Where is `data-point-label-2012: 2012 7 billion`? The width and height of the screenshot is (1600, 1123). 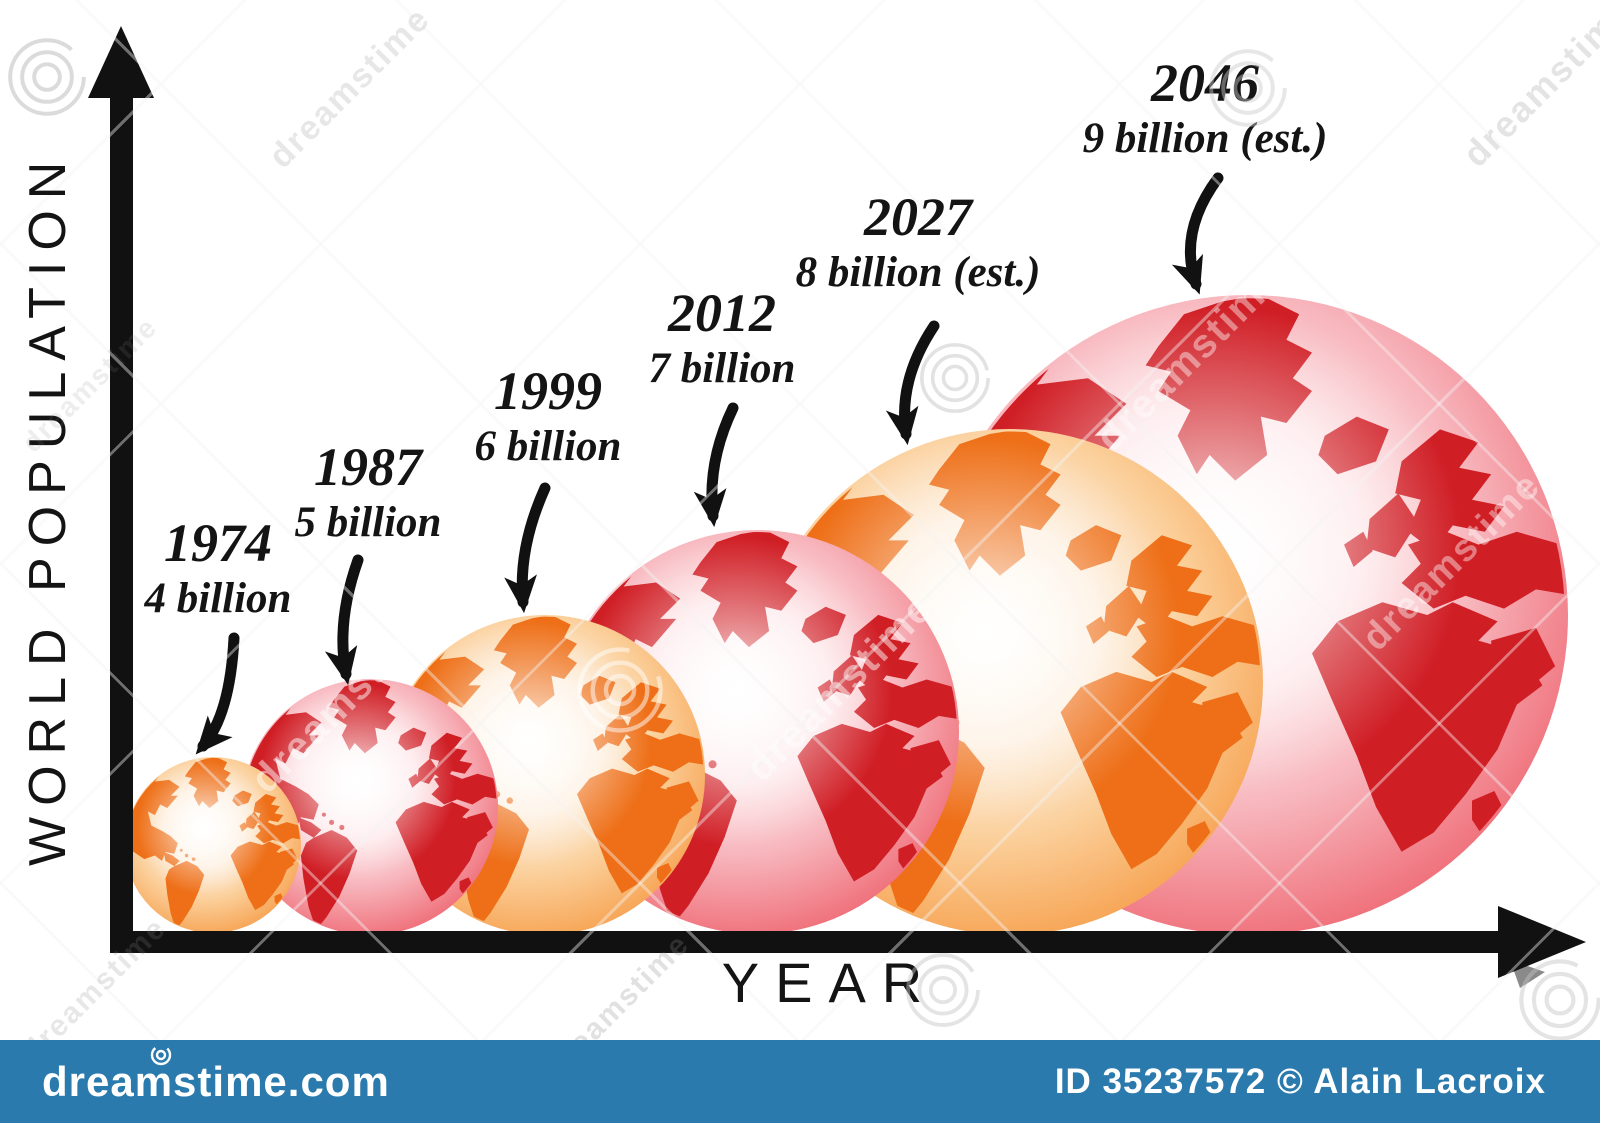 data-point-label-2012: 2012 7 billion is located at coordinates (722, 338).